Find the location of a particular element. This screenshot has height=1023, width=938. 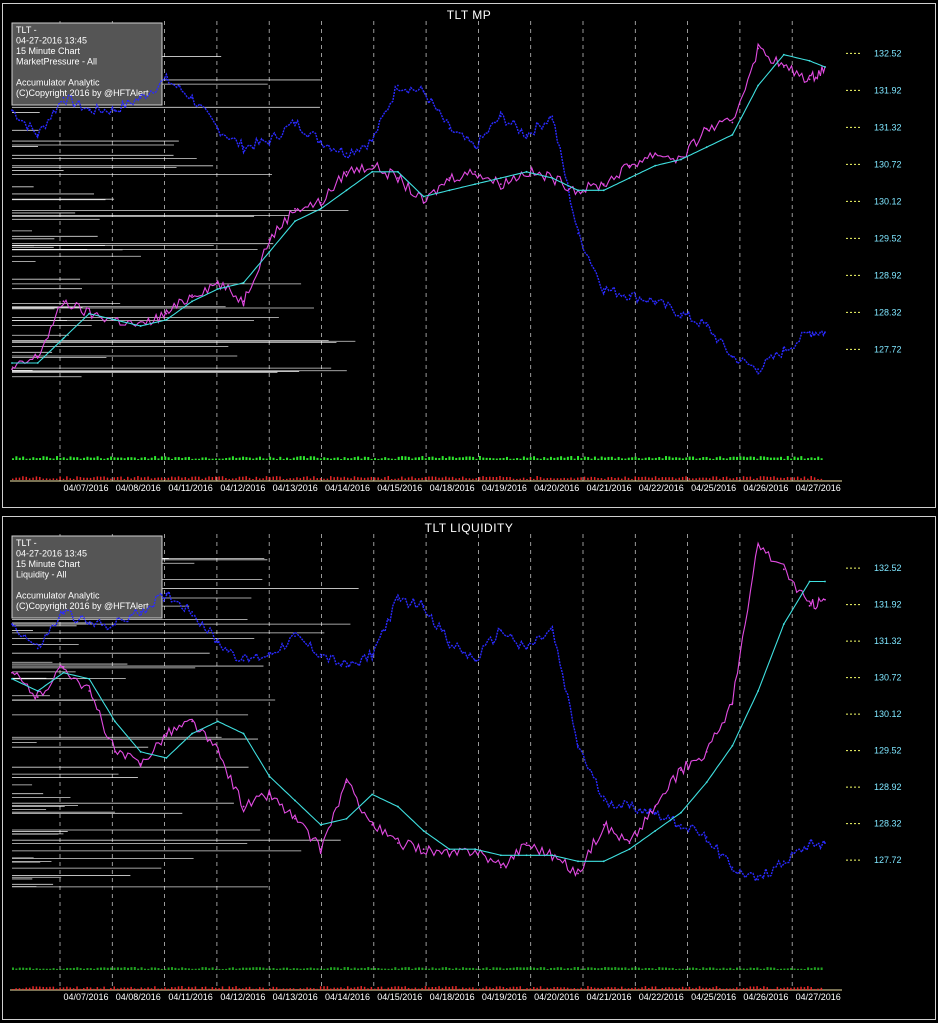

info-line: 15 Minute Chart is located at coordinates (48, 564).